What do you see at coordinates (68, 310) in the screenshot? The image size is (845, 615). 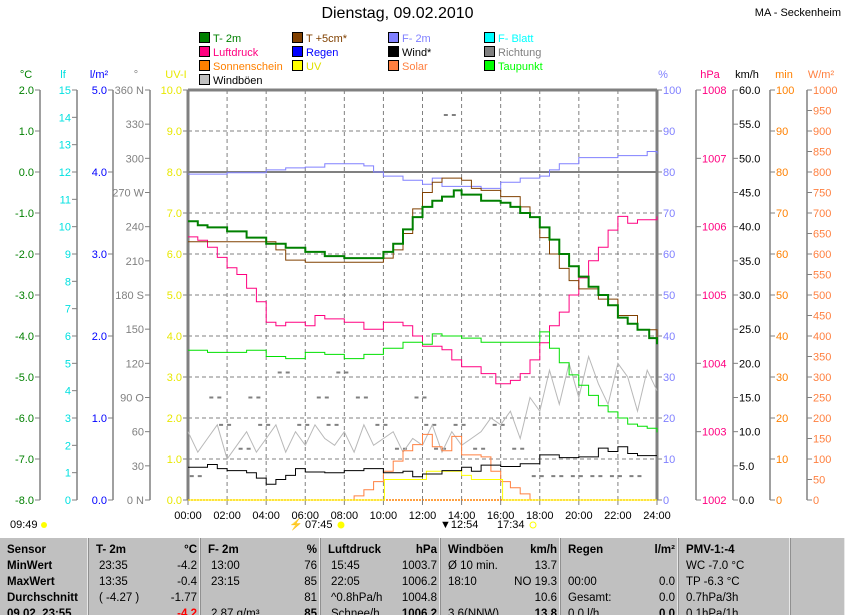 I see `axis-tick-label: 7` at bounding box center [68, 310].